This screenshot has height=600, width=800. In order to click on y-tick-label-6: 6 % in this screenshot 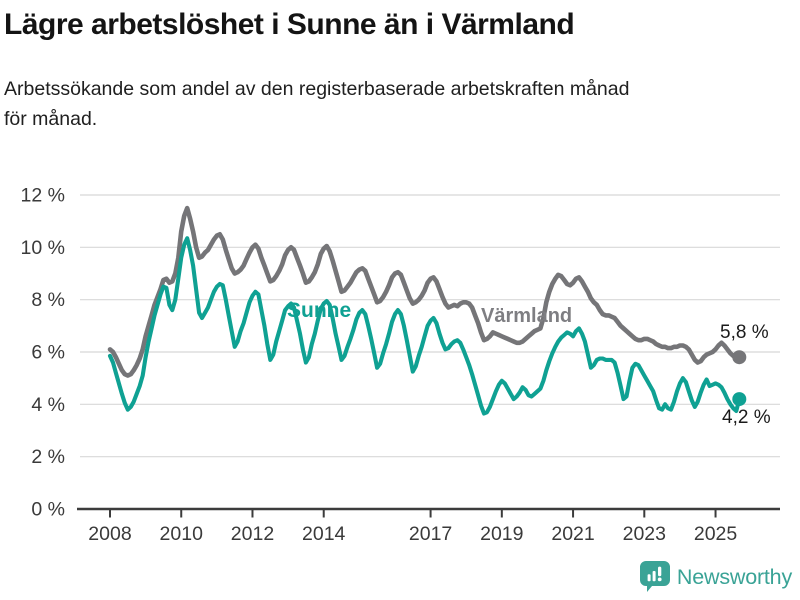, I will do `click(48, 353)`.